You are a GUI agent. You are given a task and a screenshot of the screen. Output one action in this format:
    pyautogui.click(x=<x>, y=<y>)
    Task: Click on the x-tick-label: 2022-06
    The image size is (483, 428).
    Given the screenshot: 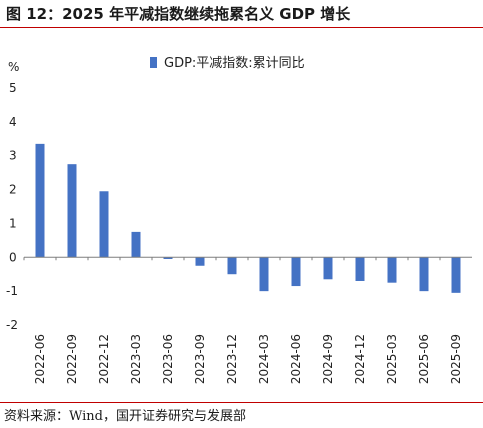 What is the action you would take?
    pyautogui.click(x=40, y=359)
    